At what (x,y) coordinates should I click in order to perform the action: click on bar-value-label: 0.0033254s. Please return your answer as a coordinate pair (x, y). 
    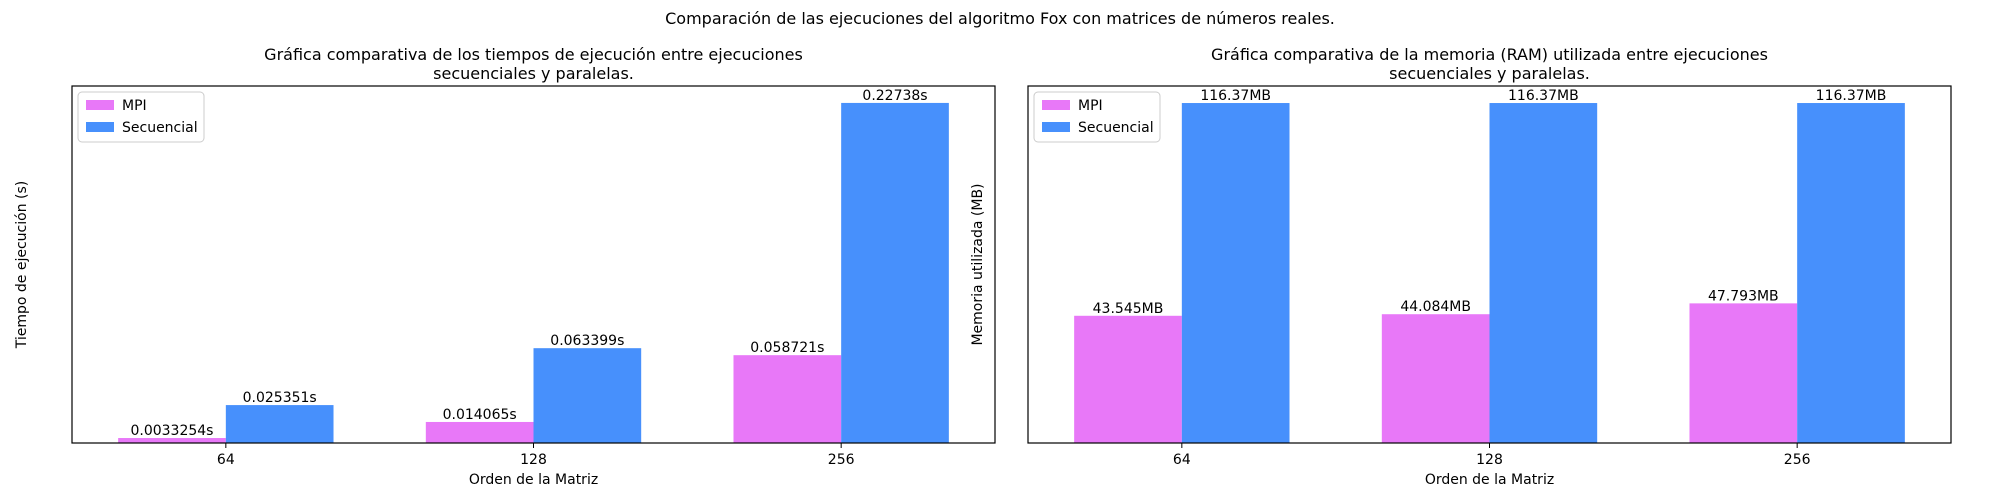
    Looking at the image, I should click on (171, 431).